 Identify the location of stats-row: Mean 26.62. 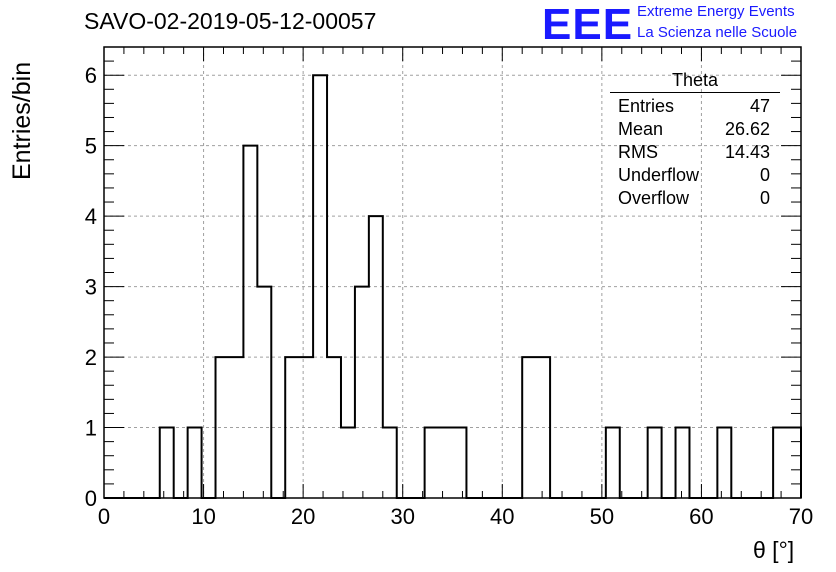
(695, 129).